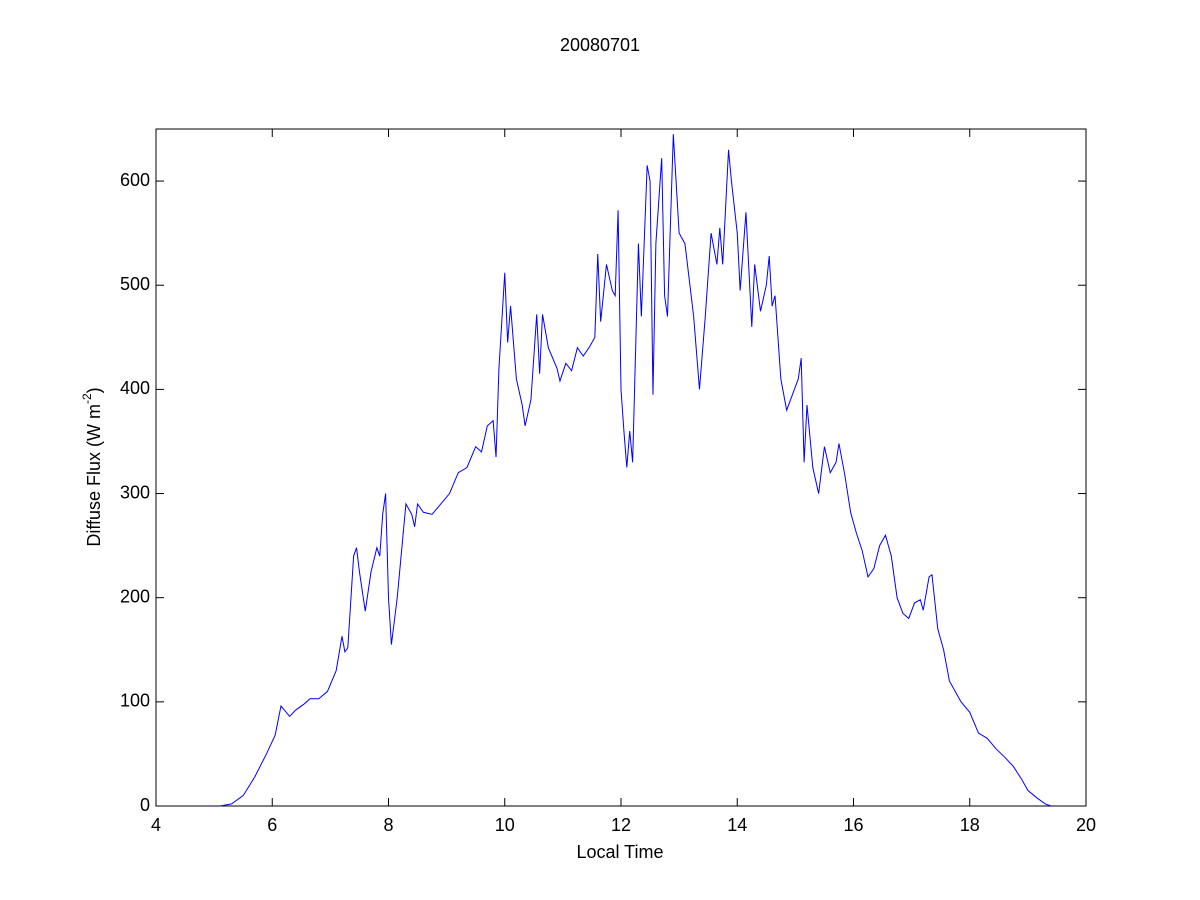 The height and width of the screenshot is (900, 1200). Describe the element at coordinates (388, 825) in the screenshot. I see `x-tick-label: 8` at that location.